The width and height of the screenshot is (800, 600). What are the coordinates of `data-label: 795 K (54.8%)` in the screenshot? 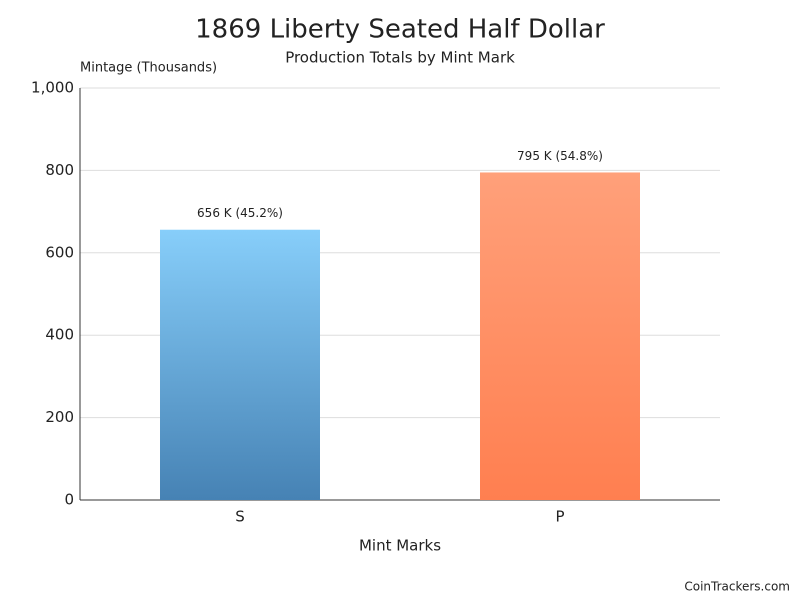 It's located at (560, 156).